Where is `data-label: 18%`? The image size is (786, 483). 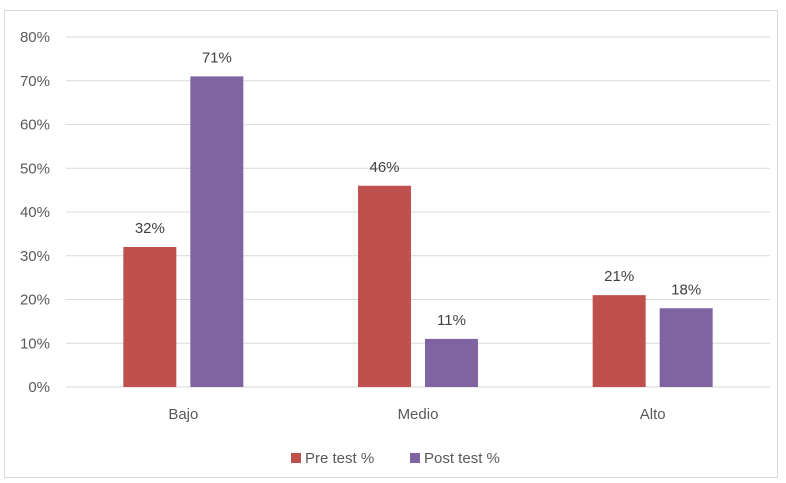
data-label: 18% is located at coordinates (686, 289).